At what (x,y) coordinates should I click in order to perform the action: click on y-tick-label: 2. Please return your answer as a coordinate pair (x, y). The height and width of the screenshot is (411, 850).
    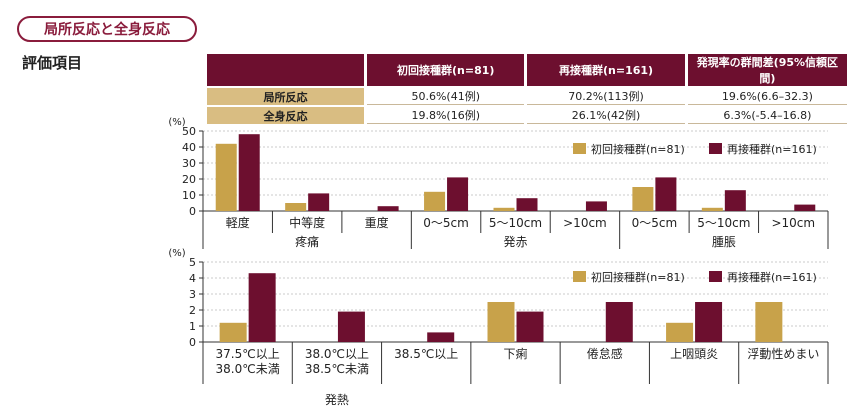
    Looking at the image, I should click on (192, 310).